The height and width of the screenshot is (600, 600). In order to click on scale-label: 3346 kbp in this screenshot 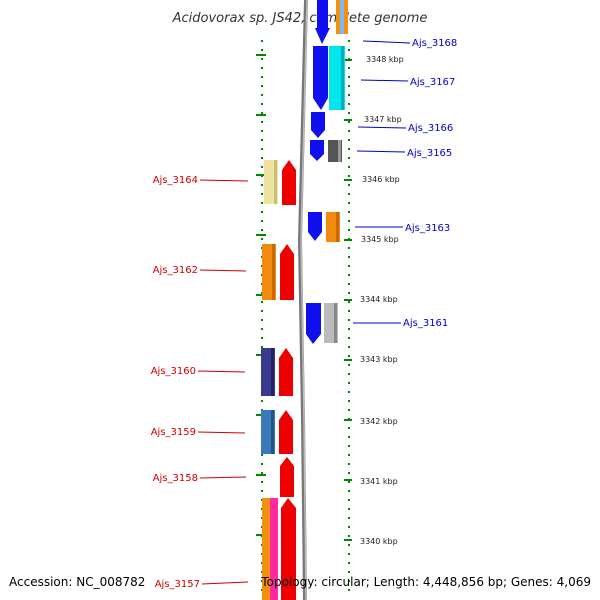, I will do `click(381, 179)`.